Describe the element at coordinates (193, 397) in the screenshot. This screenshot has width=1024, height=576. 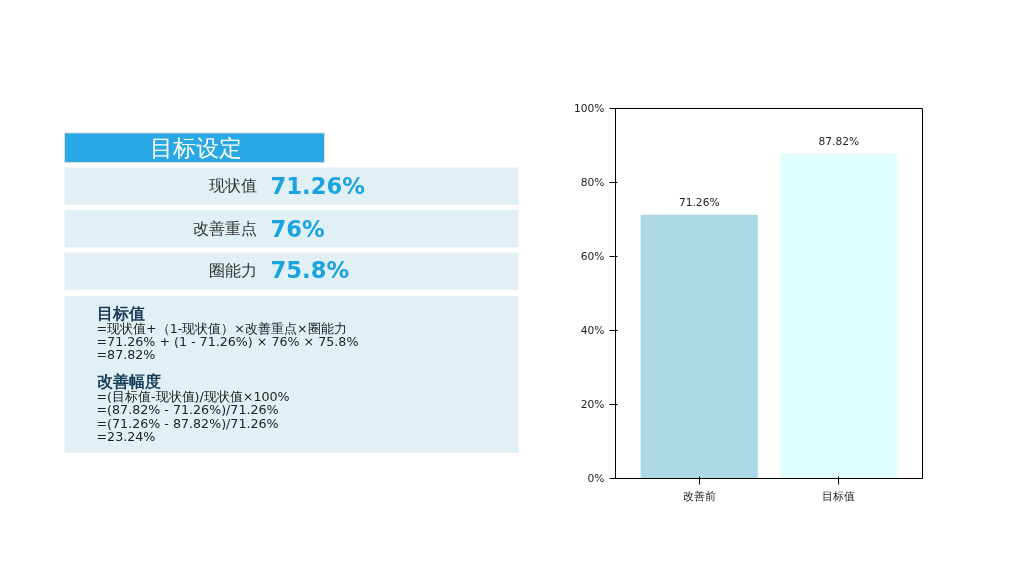
I see `text: =(目标值-现状值)/现状值×100%` at that location.